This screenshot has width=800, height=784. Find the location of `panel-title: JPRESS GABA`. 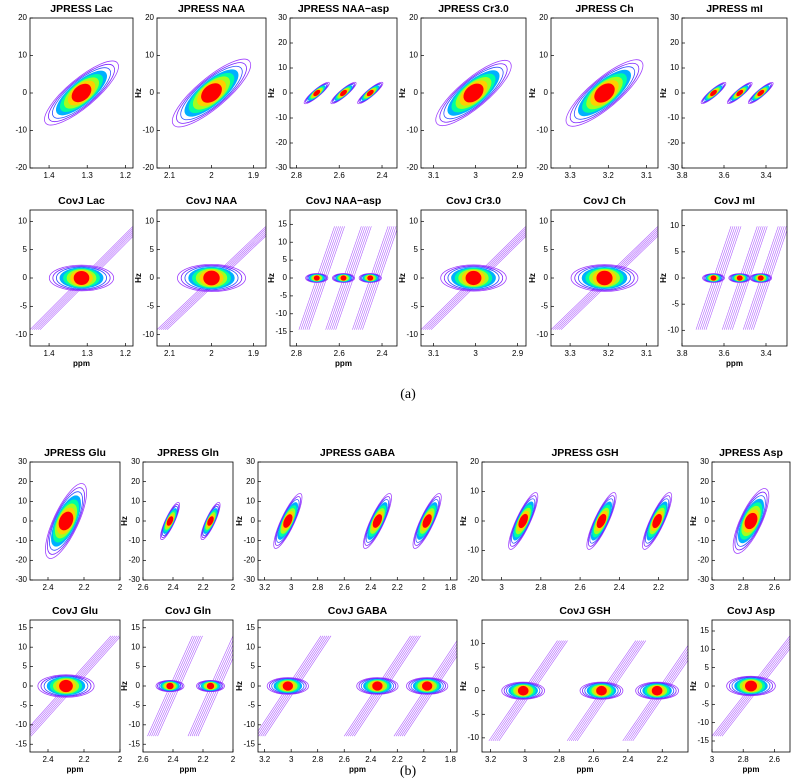

panel-title: JPRESS GABA is located at coordinates (358, 453).